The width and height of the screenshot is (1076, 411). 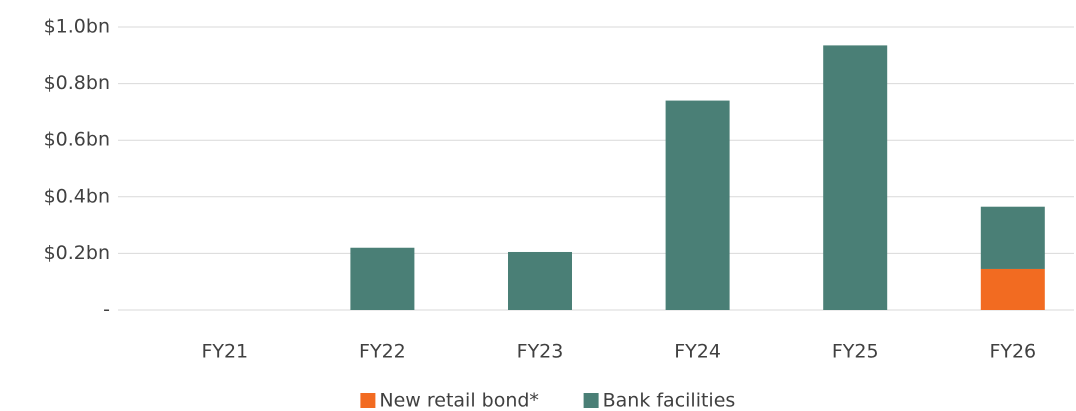 What do you see at coordinates (459, 400) in the screenshot?
I see `legend-label: New retail bond*` at bounding box center [459, 400].